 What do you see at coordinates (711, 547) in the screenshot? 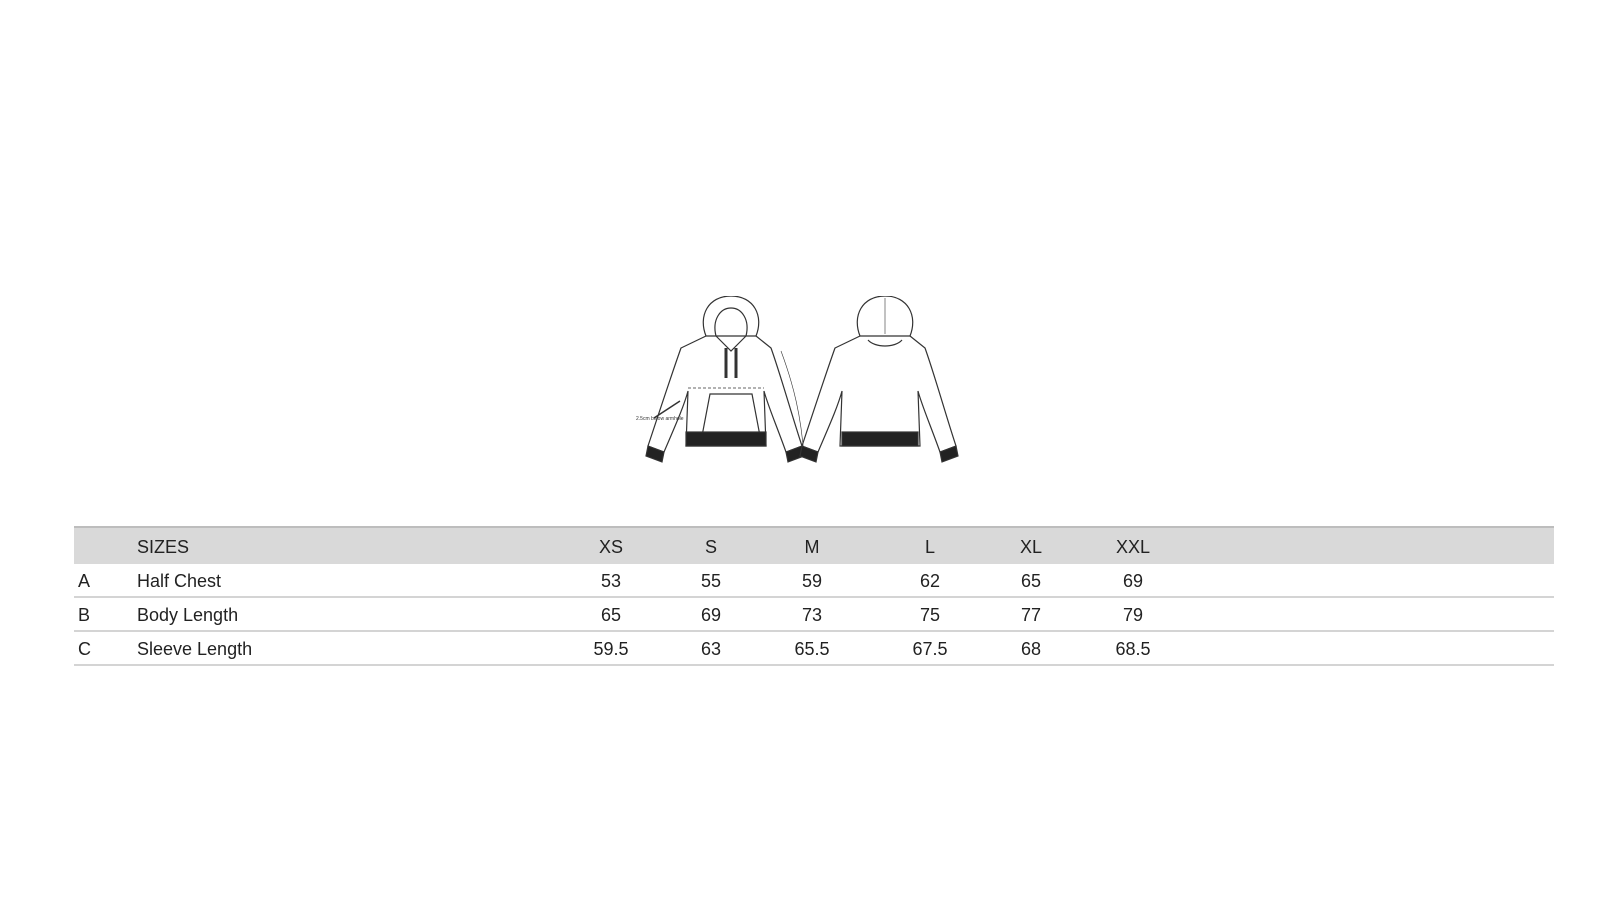
I see `size-header-s: S` at bounding box center [711, 547].